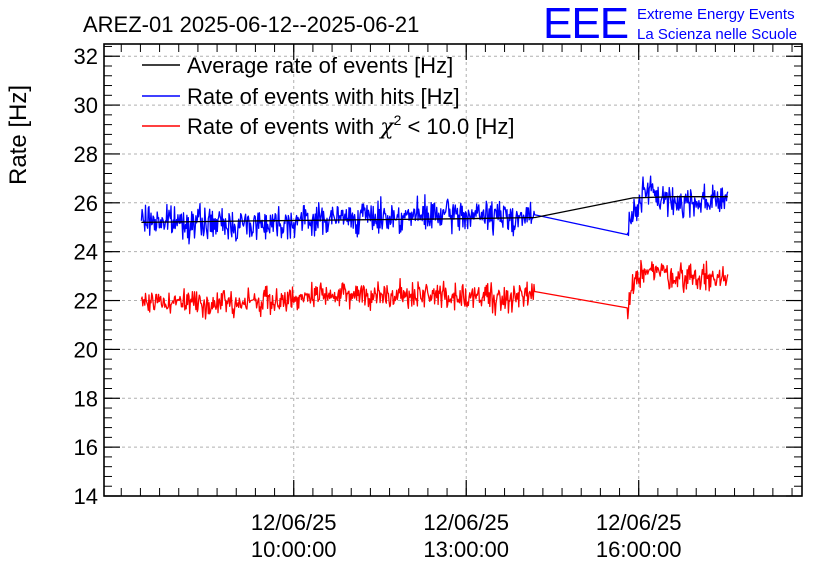 This screenshot has height=572, width=836. Describe the element at coordinates (585, 24) in the screenshot. I see `eee-logo: EEE` at that location.